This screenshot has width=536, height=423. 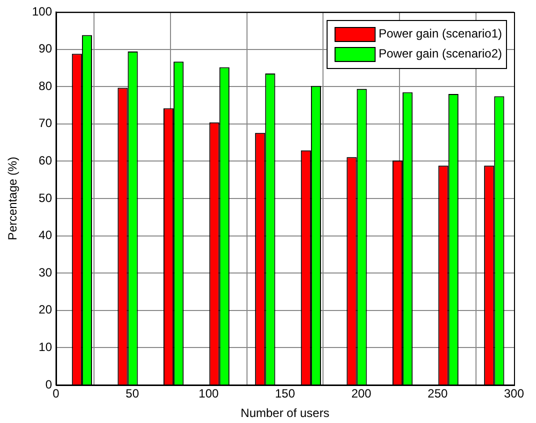 What do you see at coordinates (285, 393) in the screenshot?
I see `x-tick-label: 150` at bounding box center [285, 393].